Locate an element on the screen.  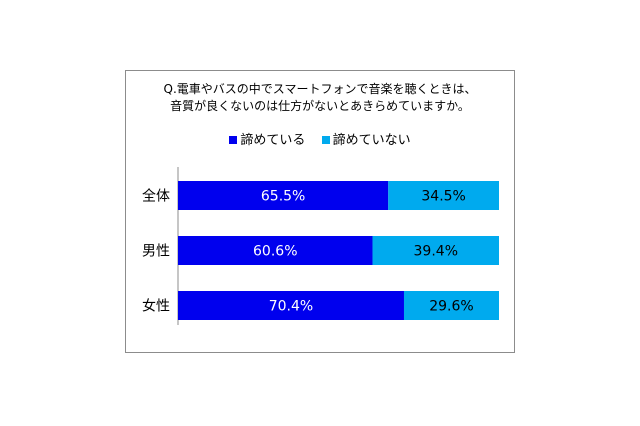
data-label: 39.4% is located at coordinates (436, 252).